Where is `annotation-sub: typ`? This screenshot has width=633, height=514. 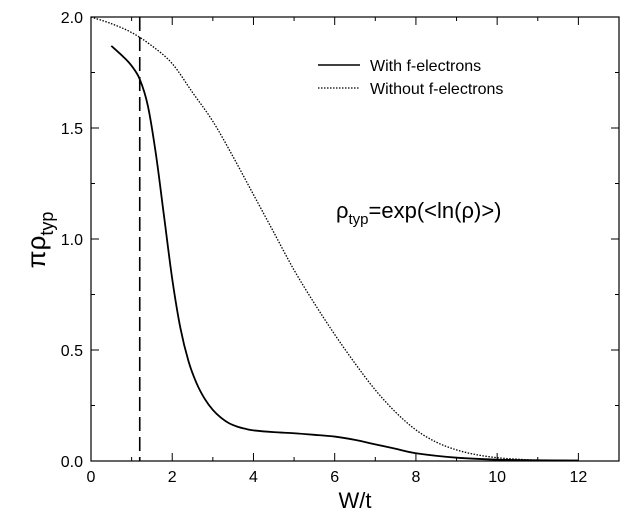
annotation-sub: typ is located at coordinates (359, 219).